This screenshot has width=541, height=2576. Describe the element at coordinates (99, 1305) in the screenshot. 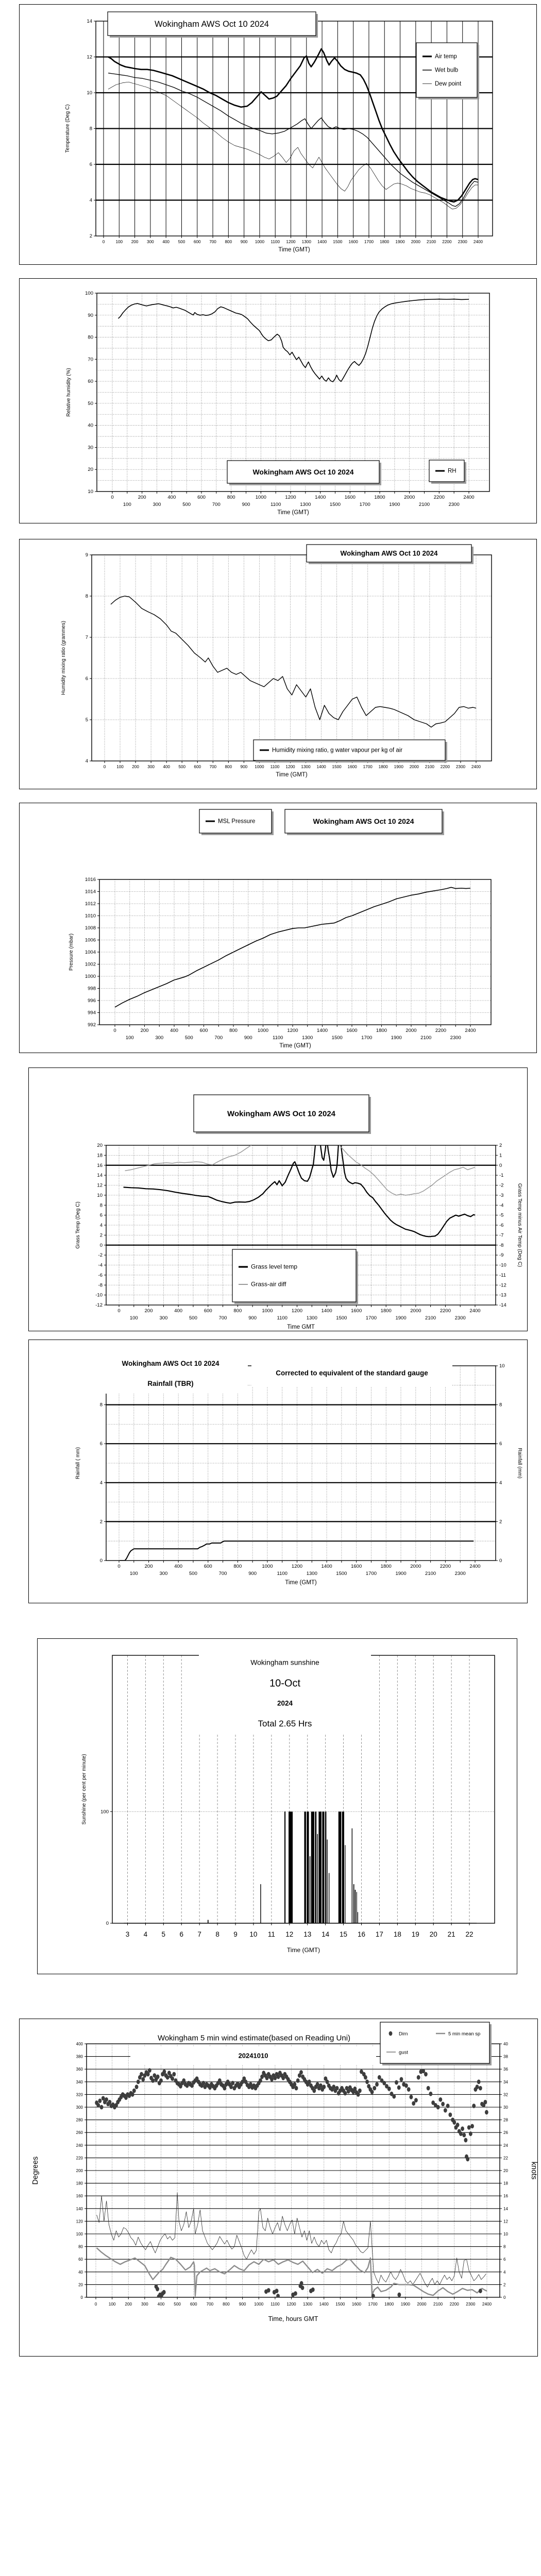

I see `svg-text: -12` at that location.